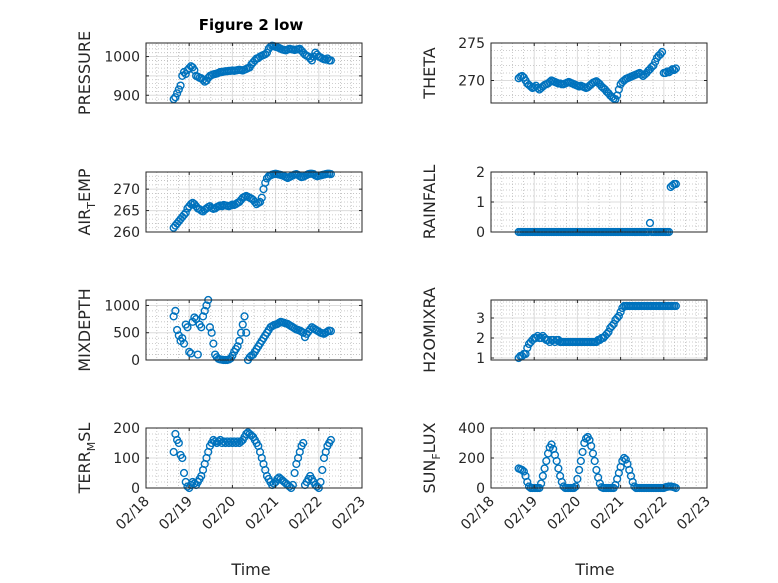 The width and height of the screenshot is (778, 583). What do you see at coordinates (480, 319) in the screenshot?
I see `chart-6-ytick-label: 3` at bounding box center [480, 319].